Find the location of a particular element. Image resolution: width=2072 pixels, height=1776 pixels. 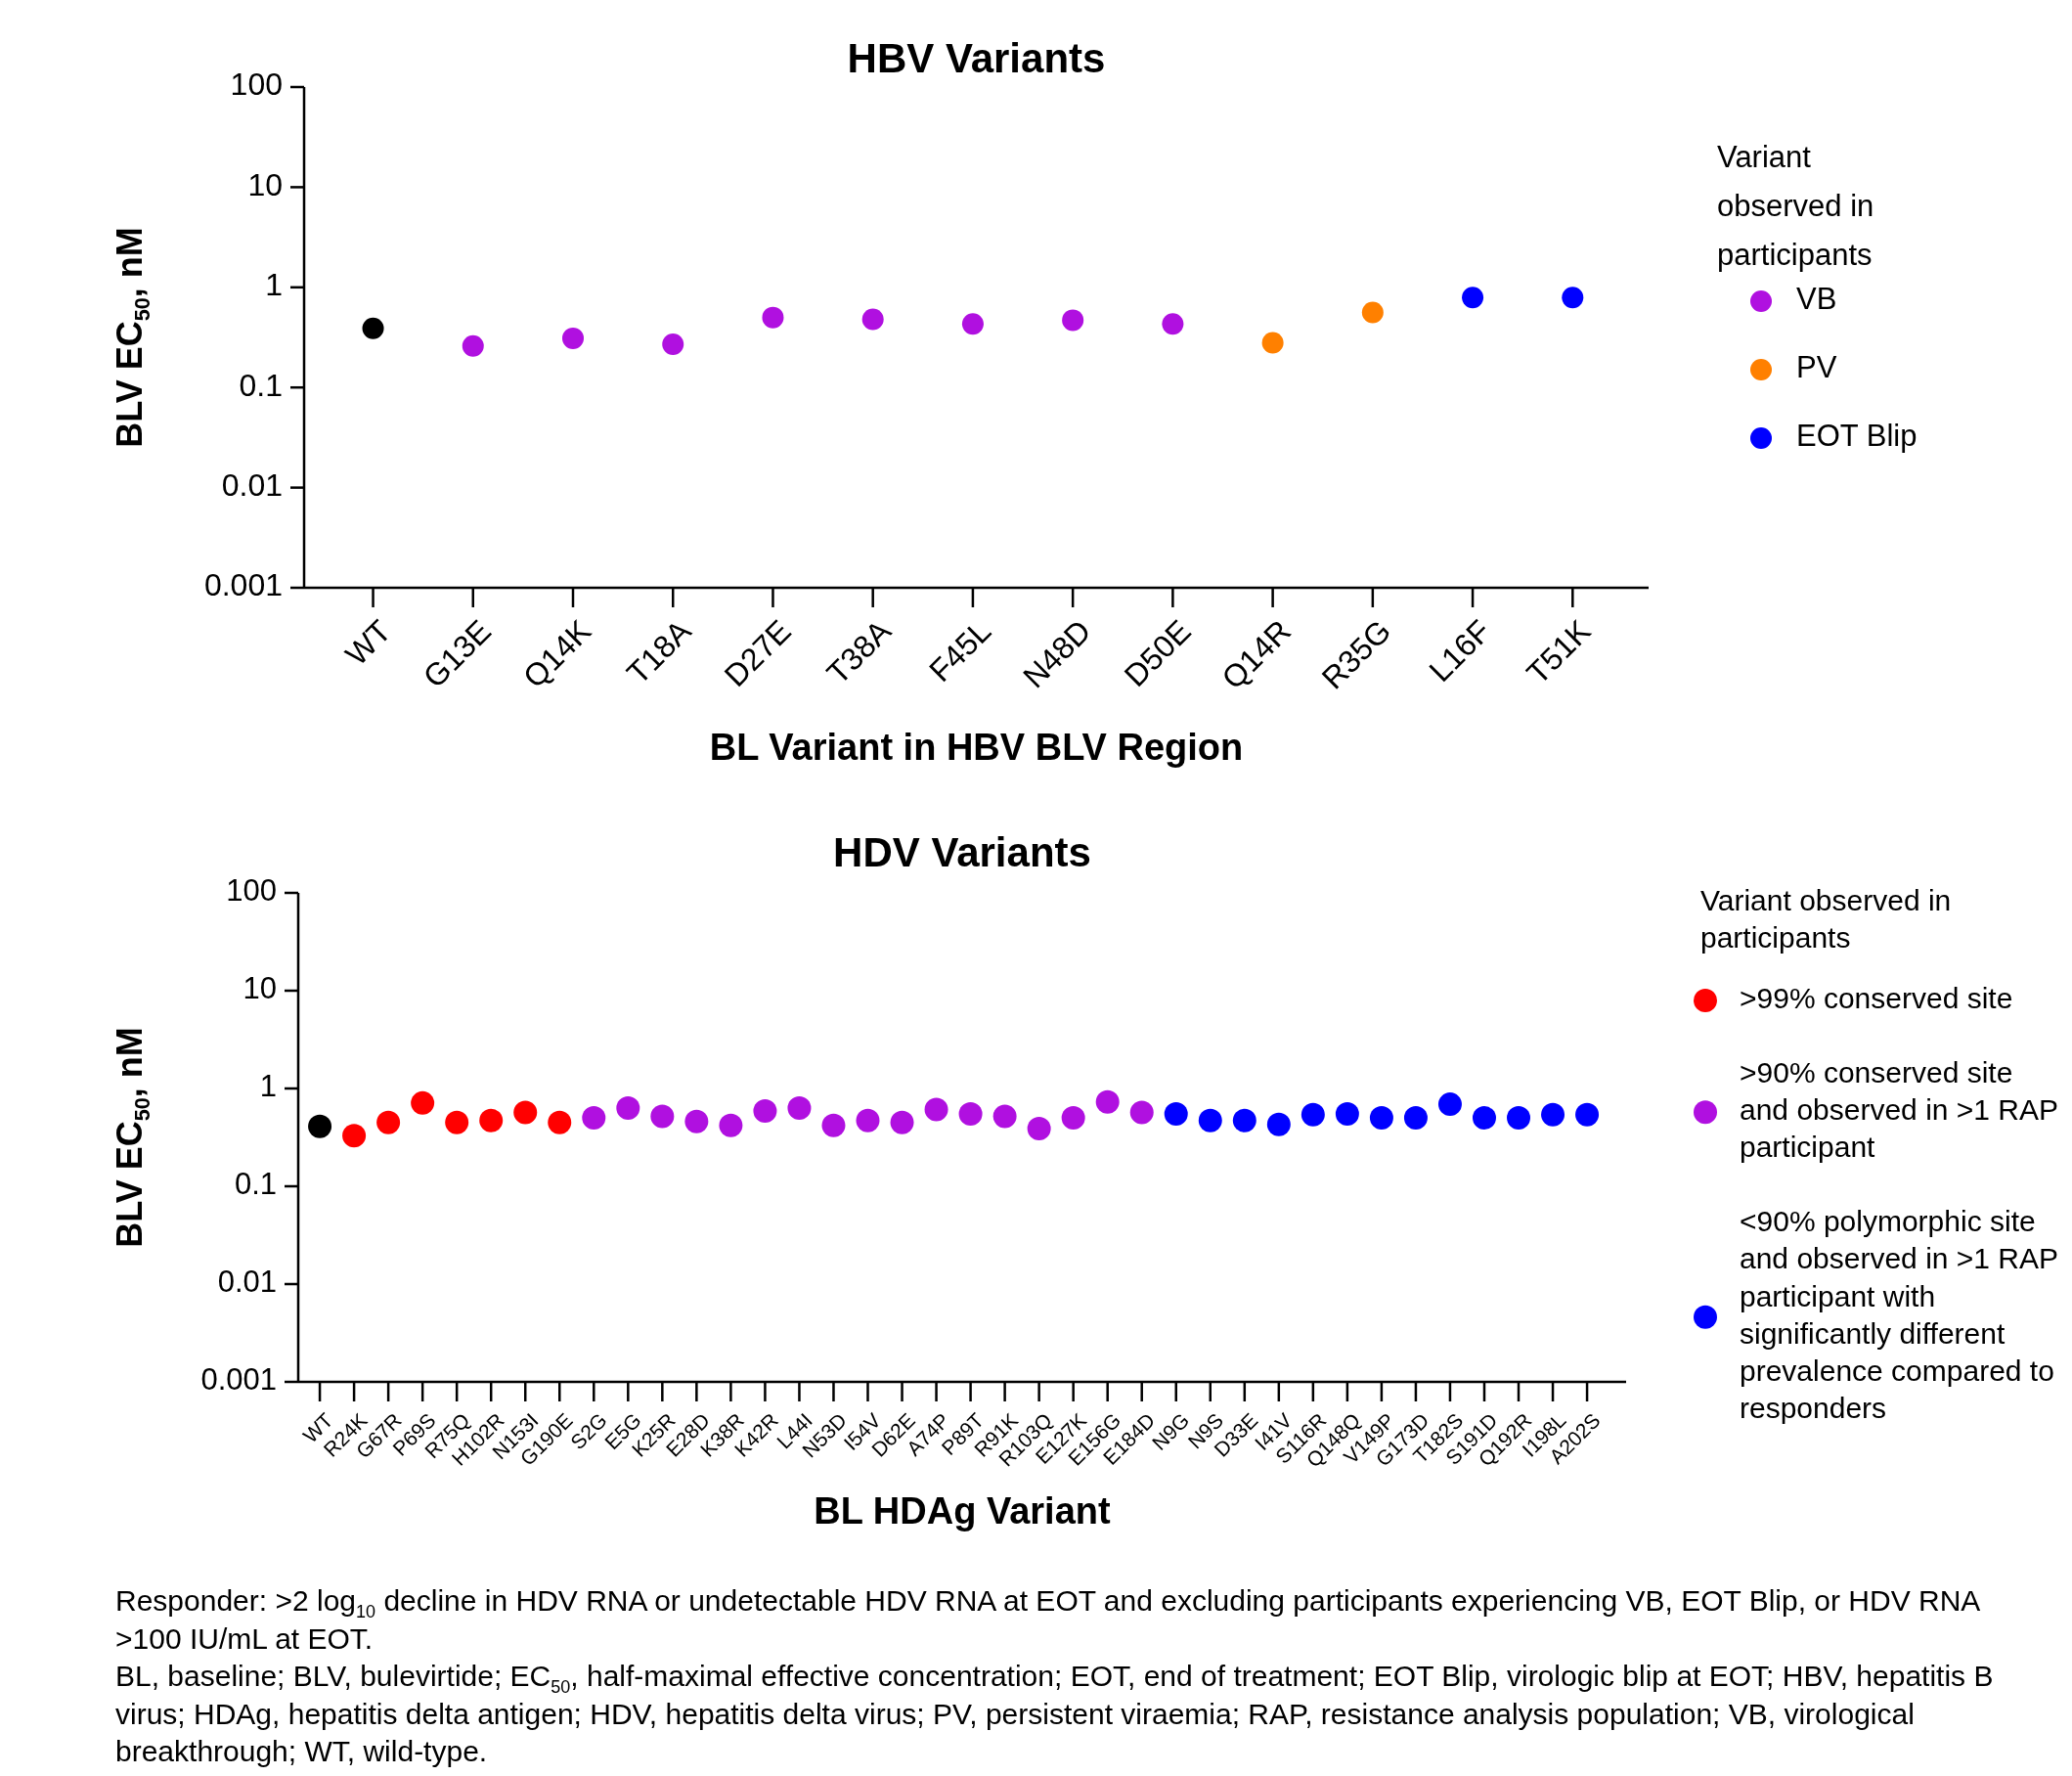

legend-label: EOT Blip is located at coordinates (1857, 437).